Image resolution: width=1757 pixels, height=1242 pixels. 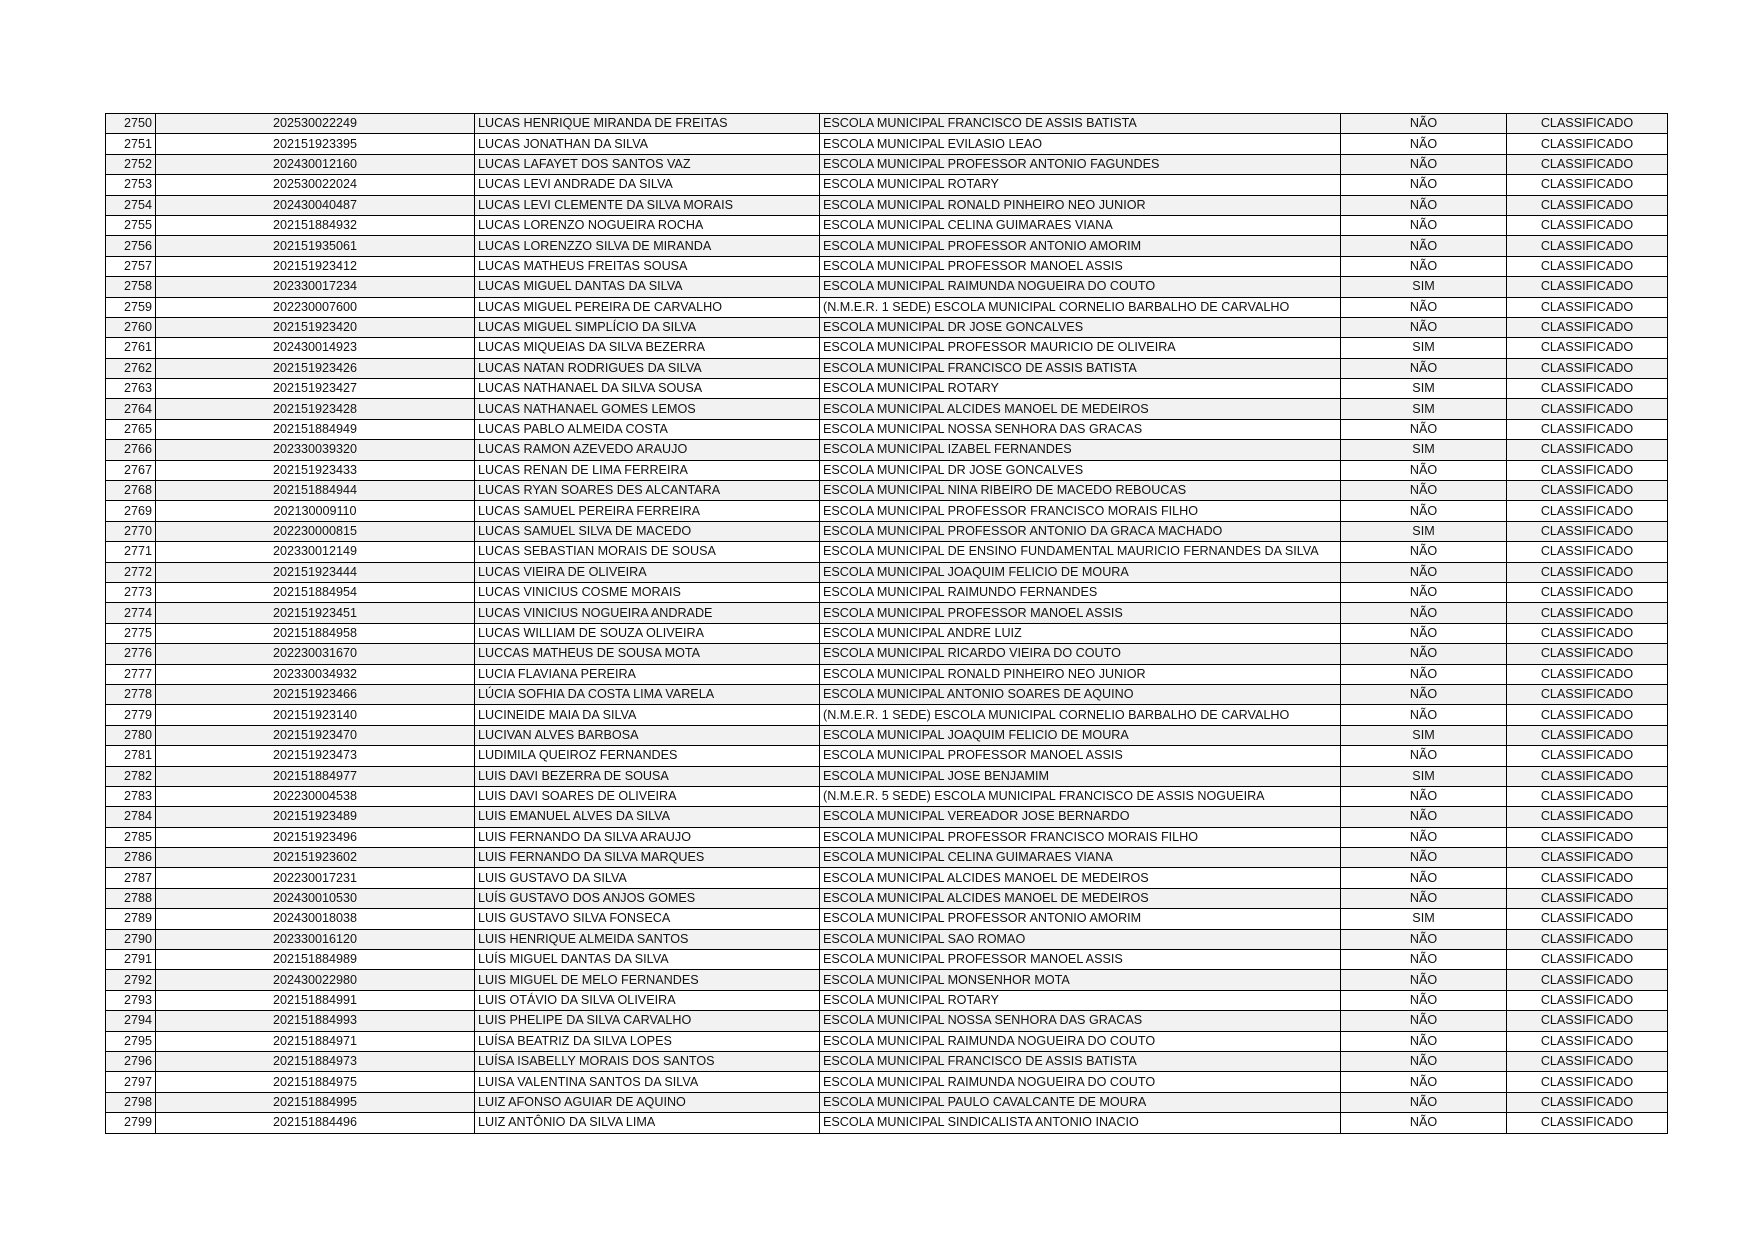 What do you see at coordinates (315, 939) in the screenshot?
I see `registration-number: 202330016120` at bounding box center [315, 939].